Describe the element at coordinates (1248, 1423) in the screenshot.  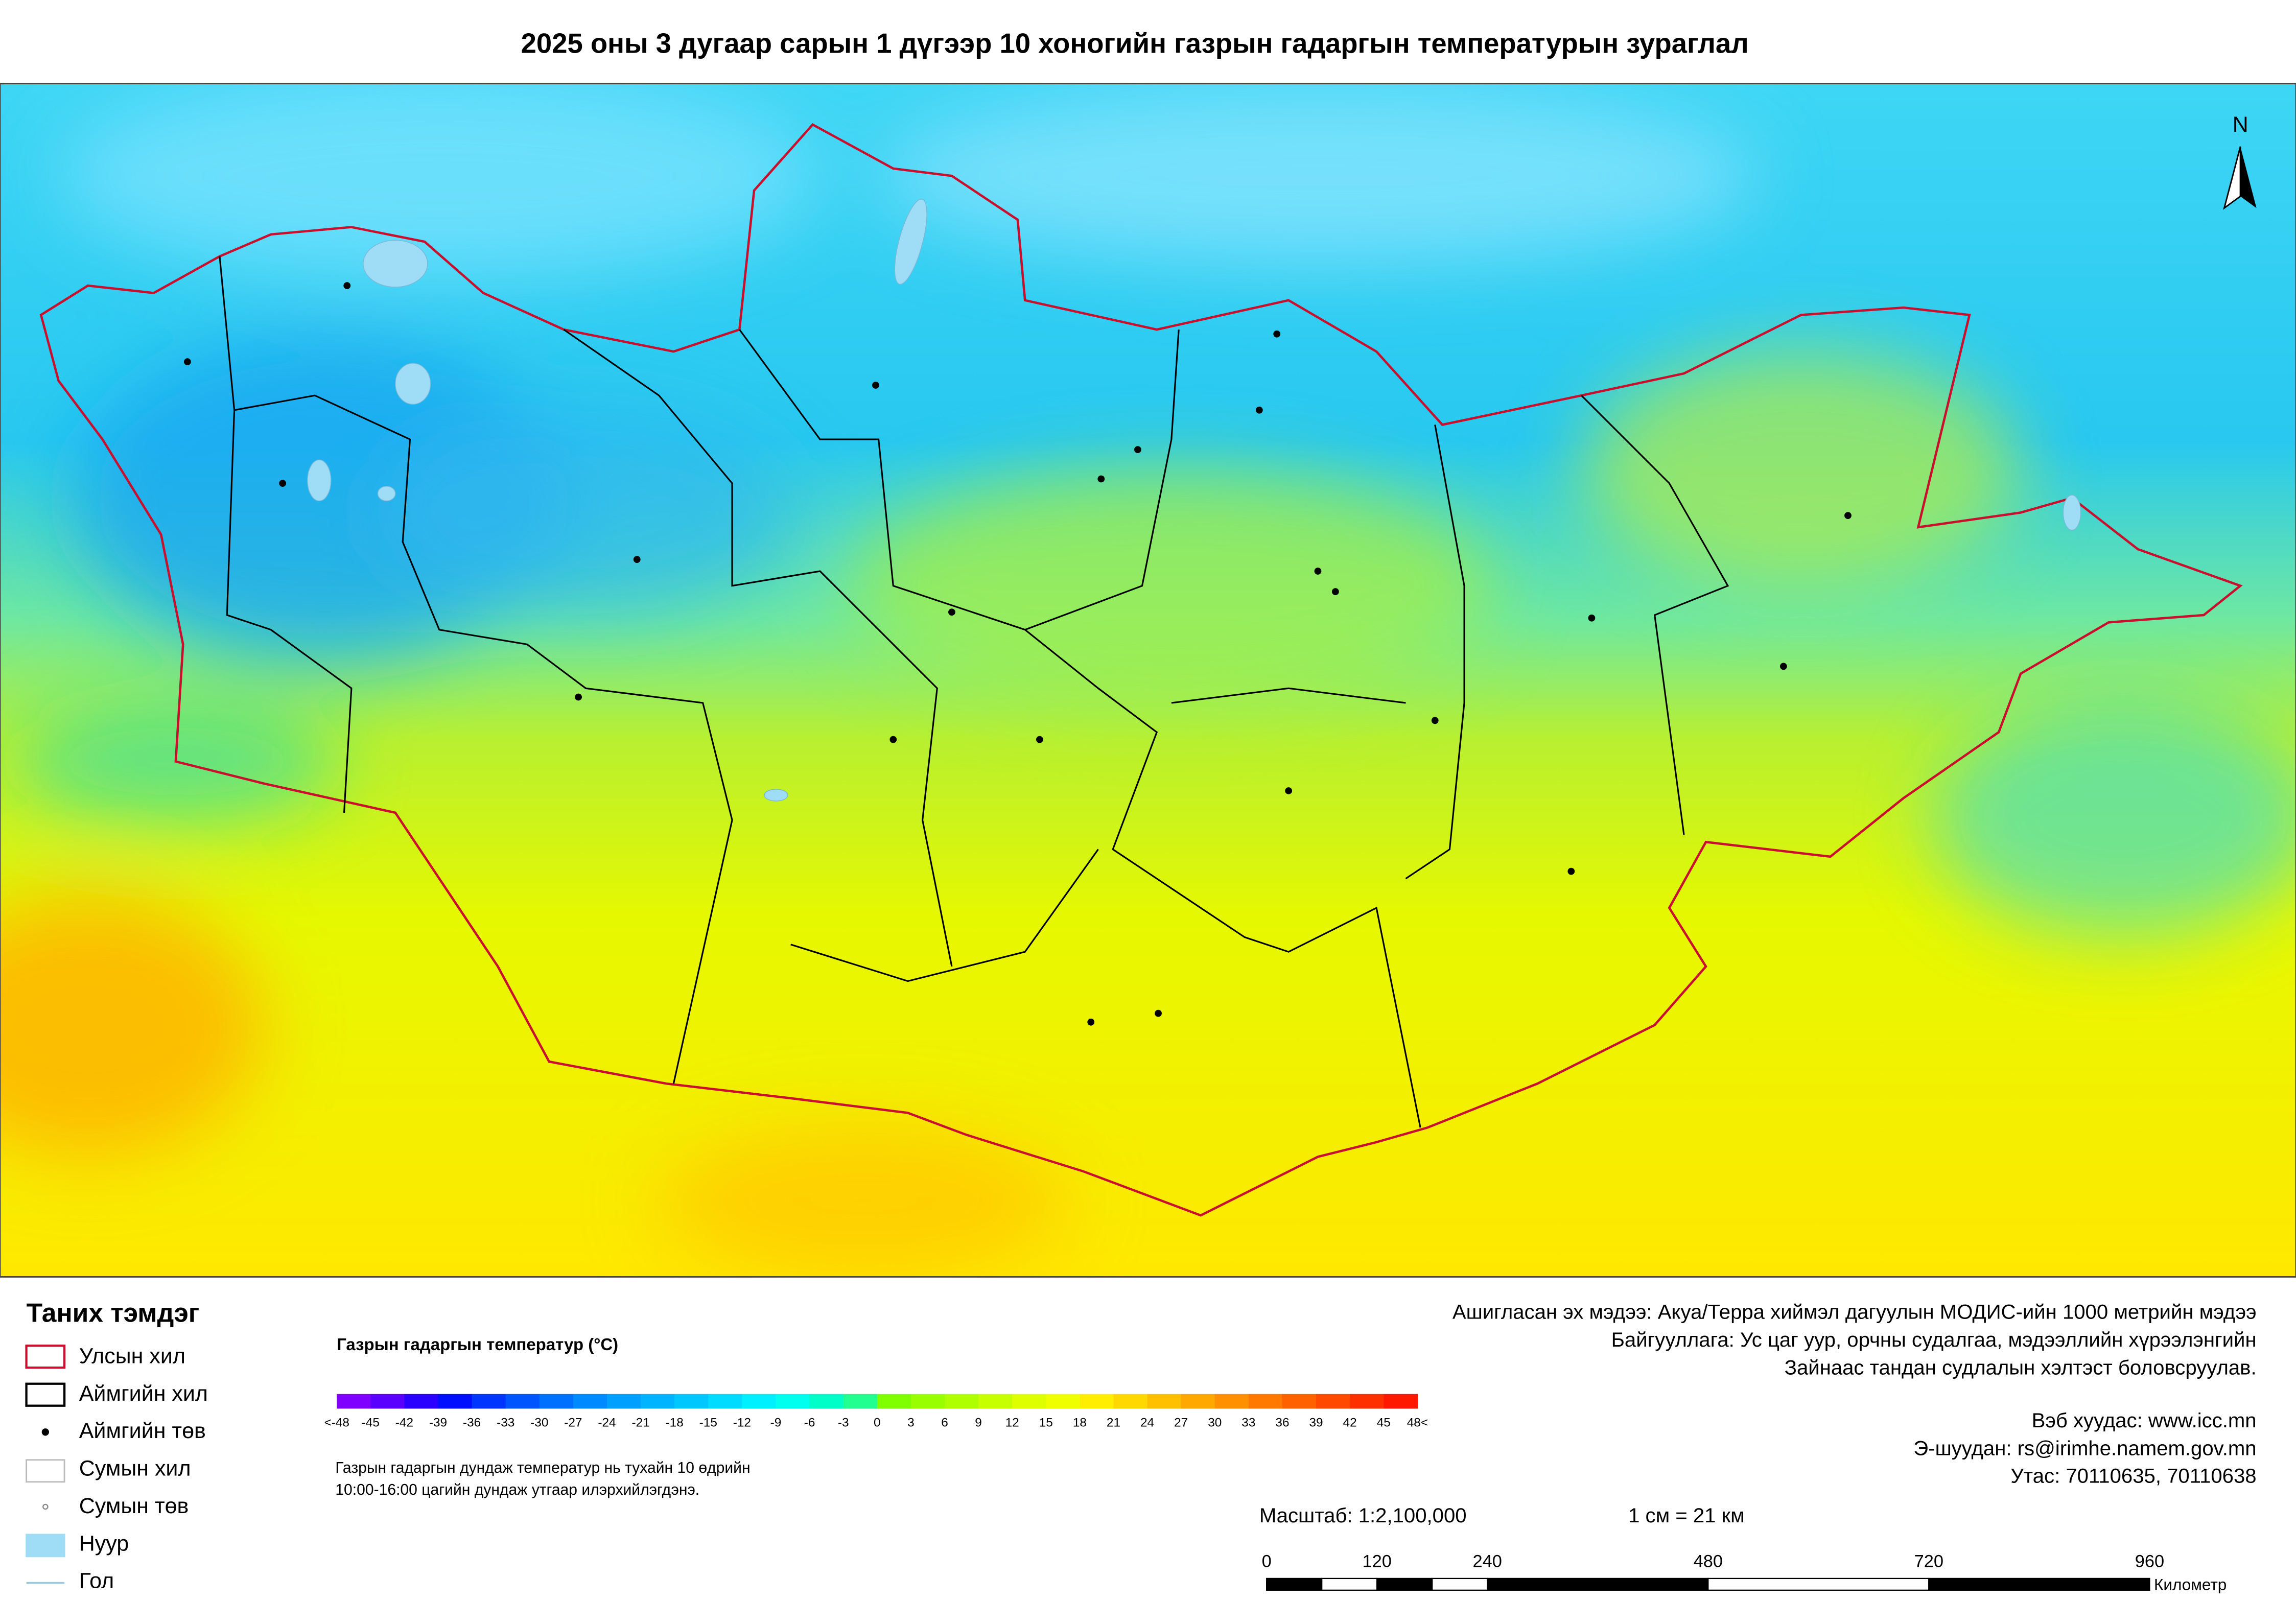
I see `colorbar-label: 33` at that location.